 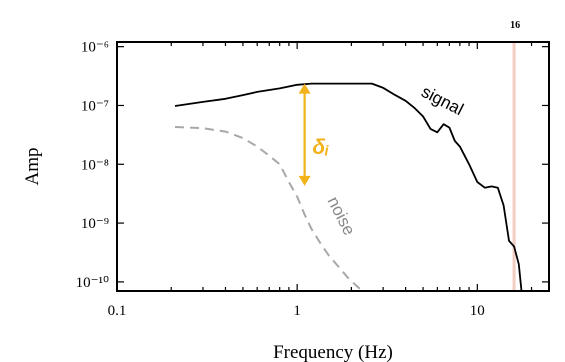 I want to click on y-axis-label: Amp, so click(x=32, y=167).